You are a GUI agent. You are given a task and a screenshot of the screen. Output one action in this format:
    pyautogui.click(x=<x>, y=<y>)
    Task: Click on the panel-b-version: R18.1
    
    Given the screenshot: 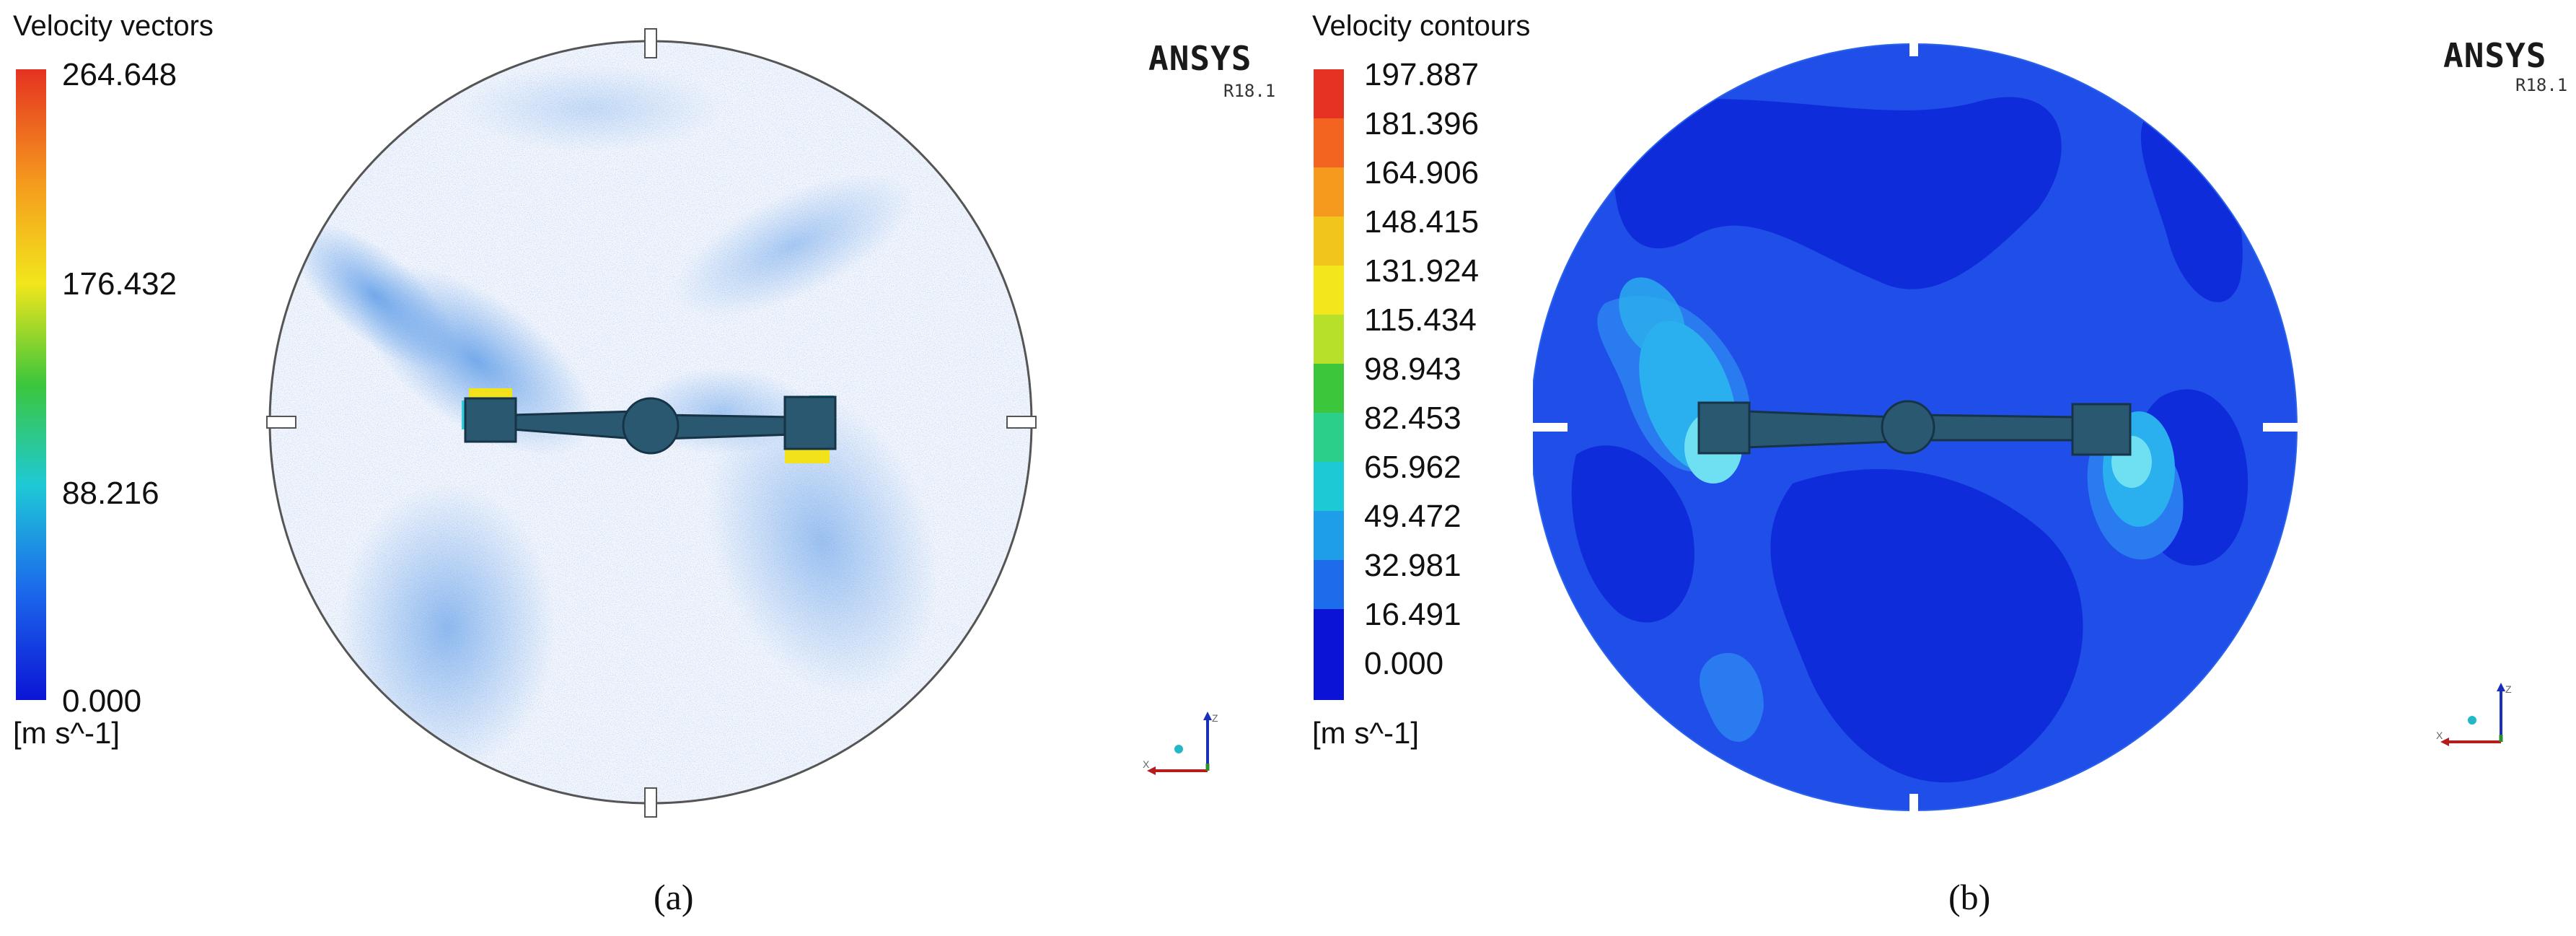 What is the action you would take?
    pyautogui.click(x=2541, y=85)
    